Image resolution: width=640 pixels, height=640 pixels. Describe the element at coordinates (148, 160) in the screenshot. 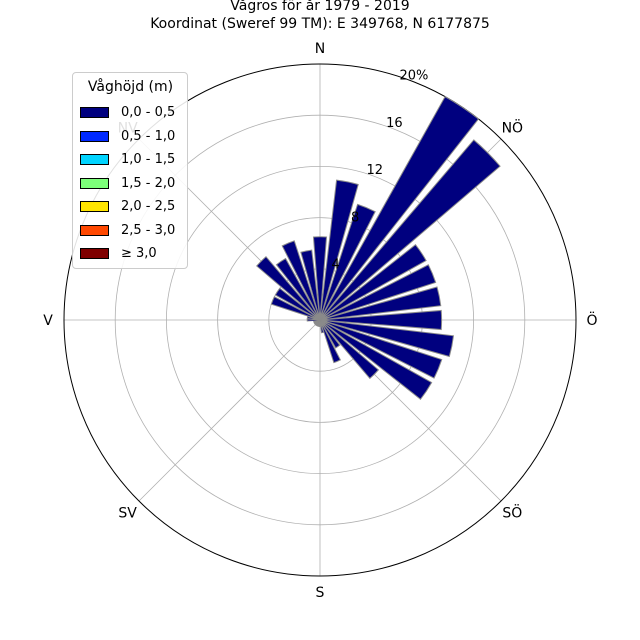

I see `legend-label: 1,0 - 1,5` at that location.